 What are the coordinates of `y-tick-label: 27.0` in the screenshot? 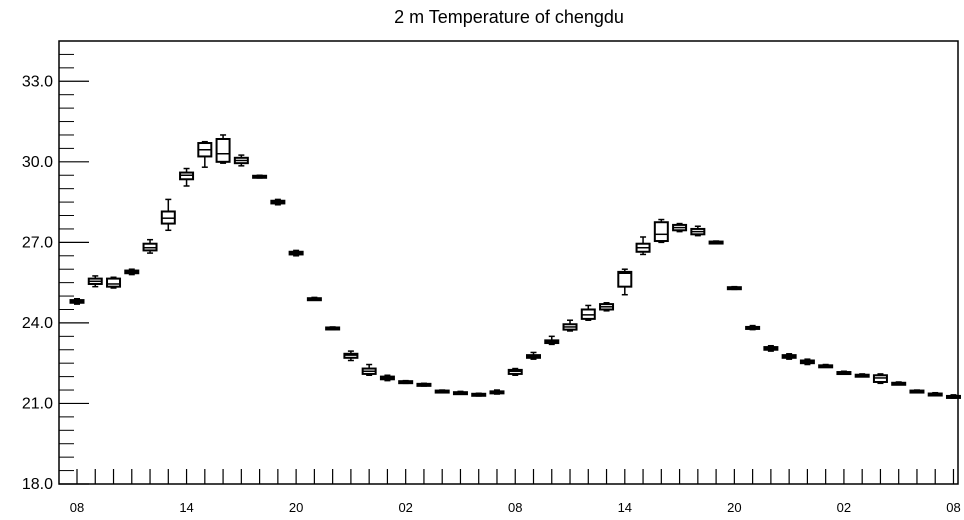 It's located at (37, 242).